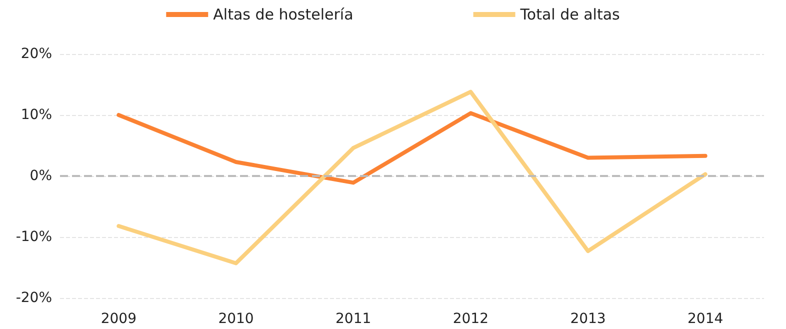 Image resolution: width=786 pixels, height=329 pixels. Describe the element at coordinates (236, 319) in the screenshot. I see `x-tick-label: 2010` at that location.